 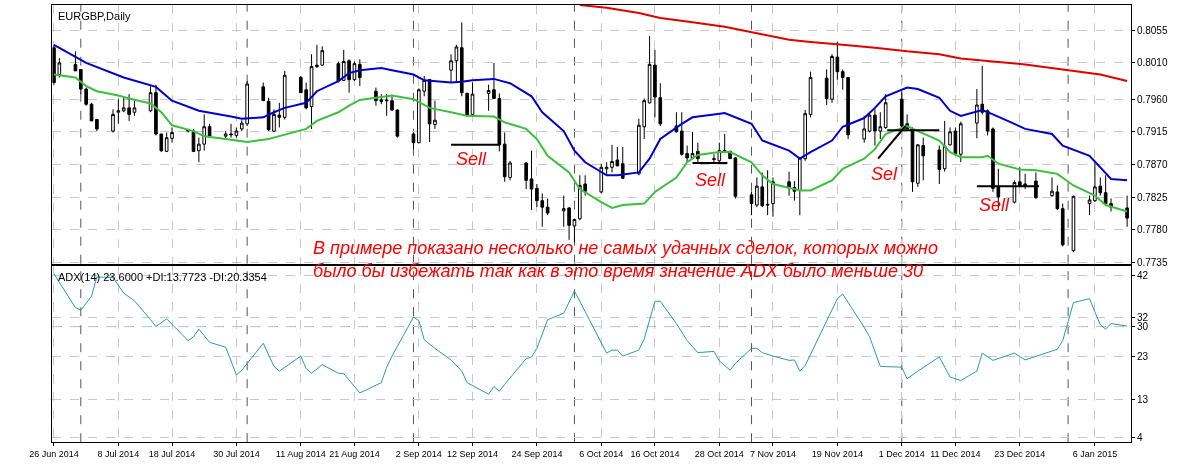 What do you see at coordinates (1152, 63) in the screenshot?
I see `y-tick-label: 0.8010` at bounding box center [1152, 63].